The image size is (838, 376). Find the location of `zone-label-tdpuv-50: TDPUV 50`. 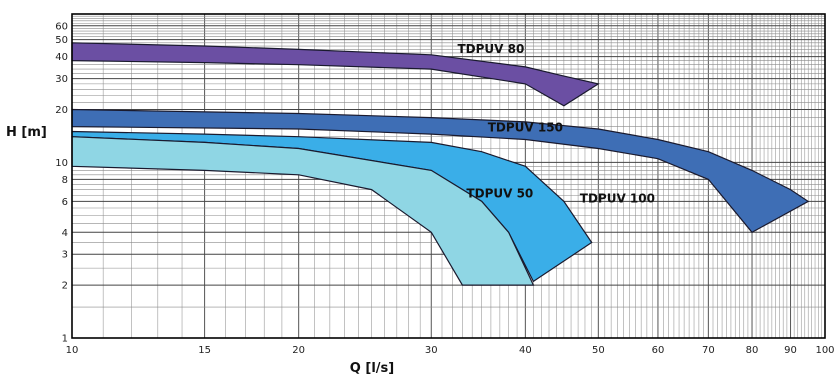

zone-label-tdpuv-50: TDPUV 50 is located at coordinates (499, 194).